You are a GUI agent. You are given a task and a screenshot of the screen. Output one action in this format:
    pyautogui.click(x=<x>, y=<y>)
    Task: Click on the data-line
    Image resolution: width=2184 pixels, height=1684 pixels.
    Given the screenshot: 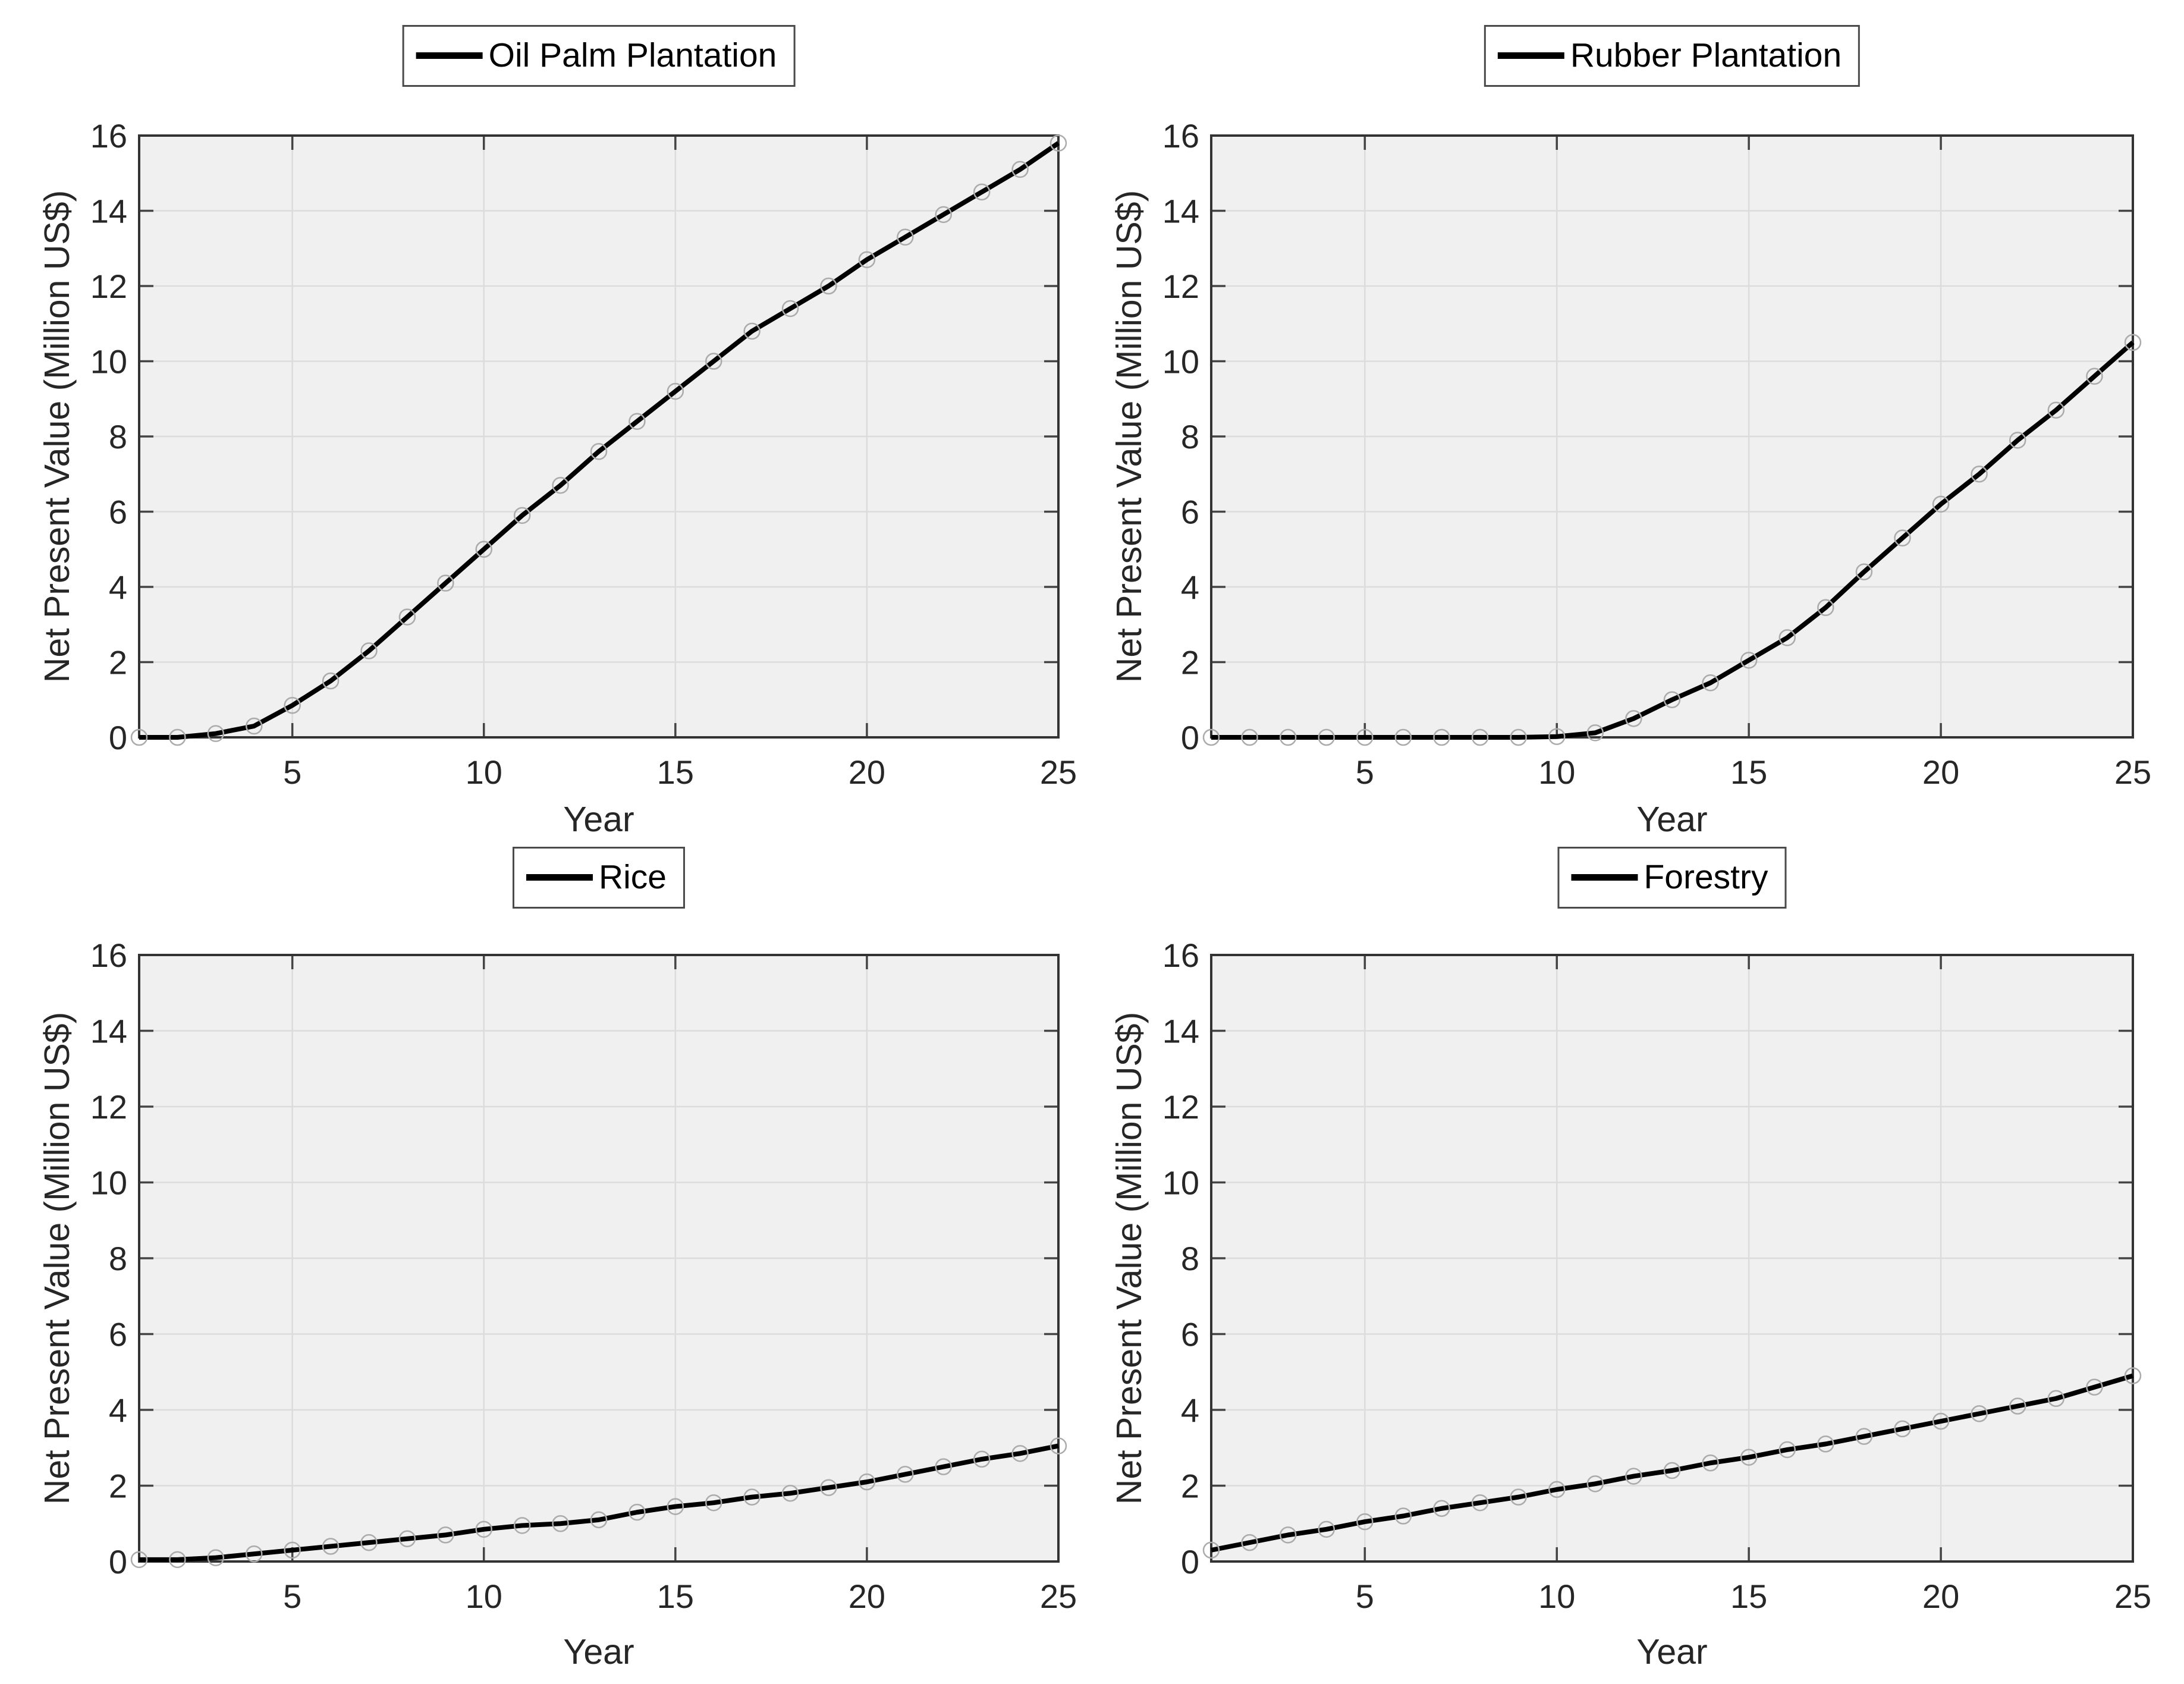 What is the action you would take?
    pyautogui.click(x=599, y=1503)
    